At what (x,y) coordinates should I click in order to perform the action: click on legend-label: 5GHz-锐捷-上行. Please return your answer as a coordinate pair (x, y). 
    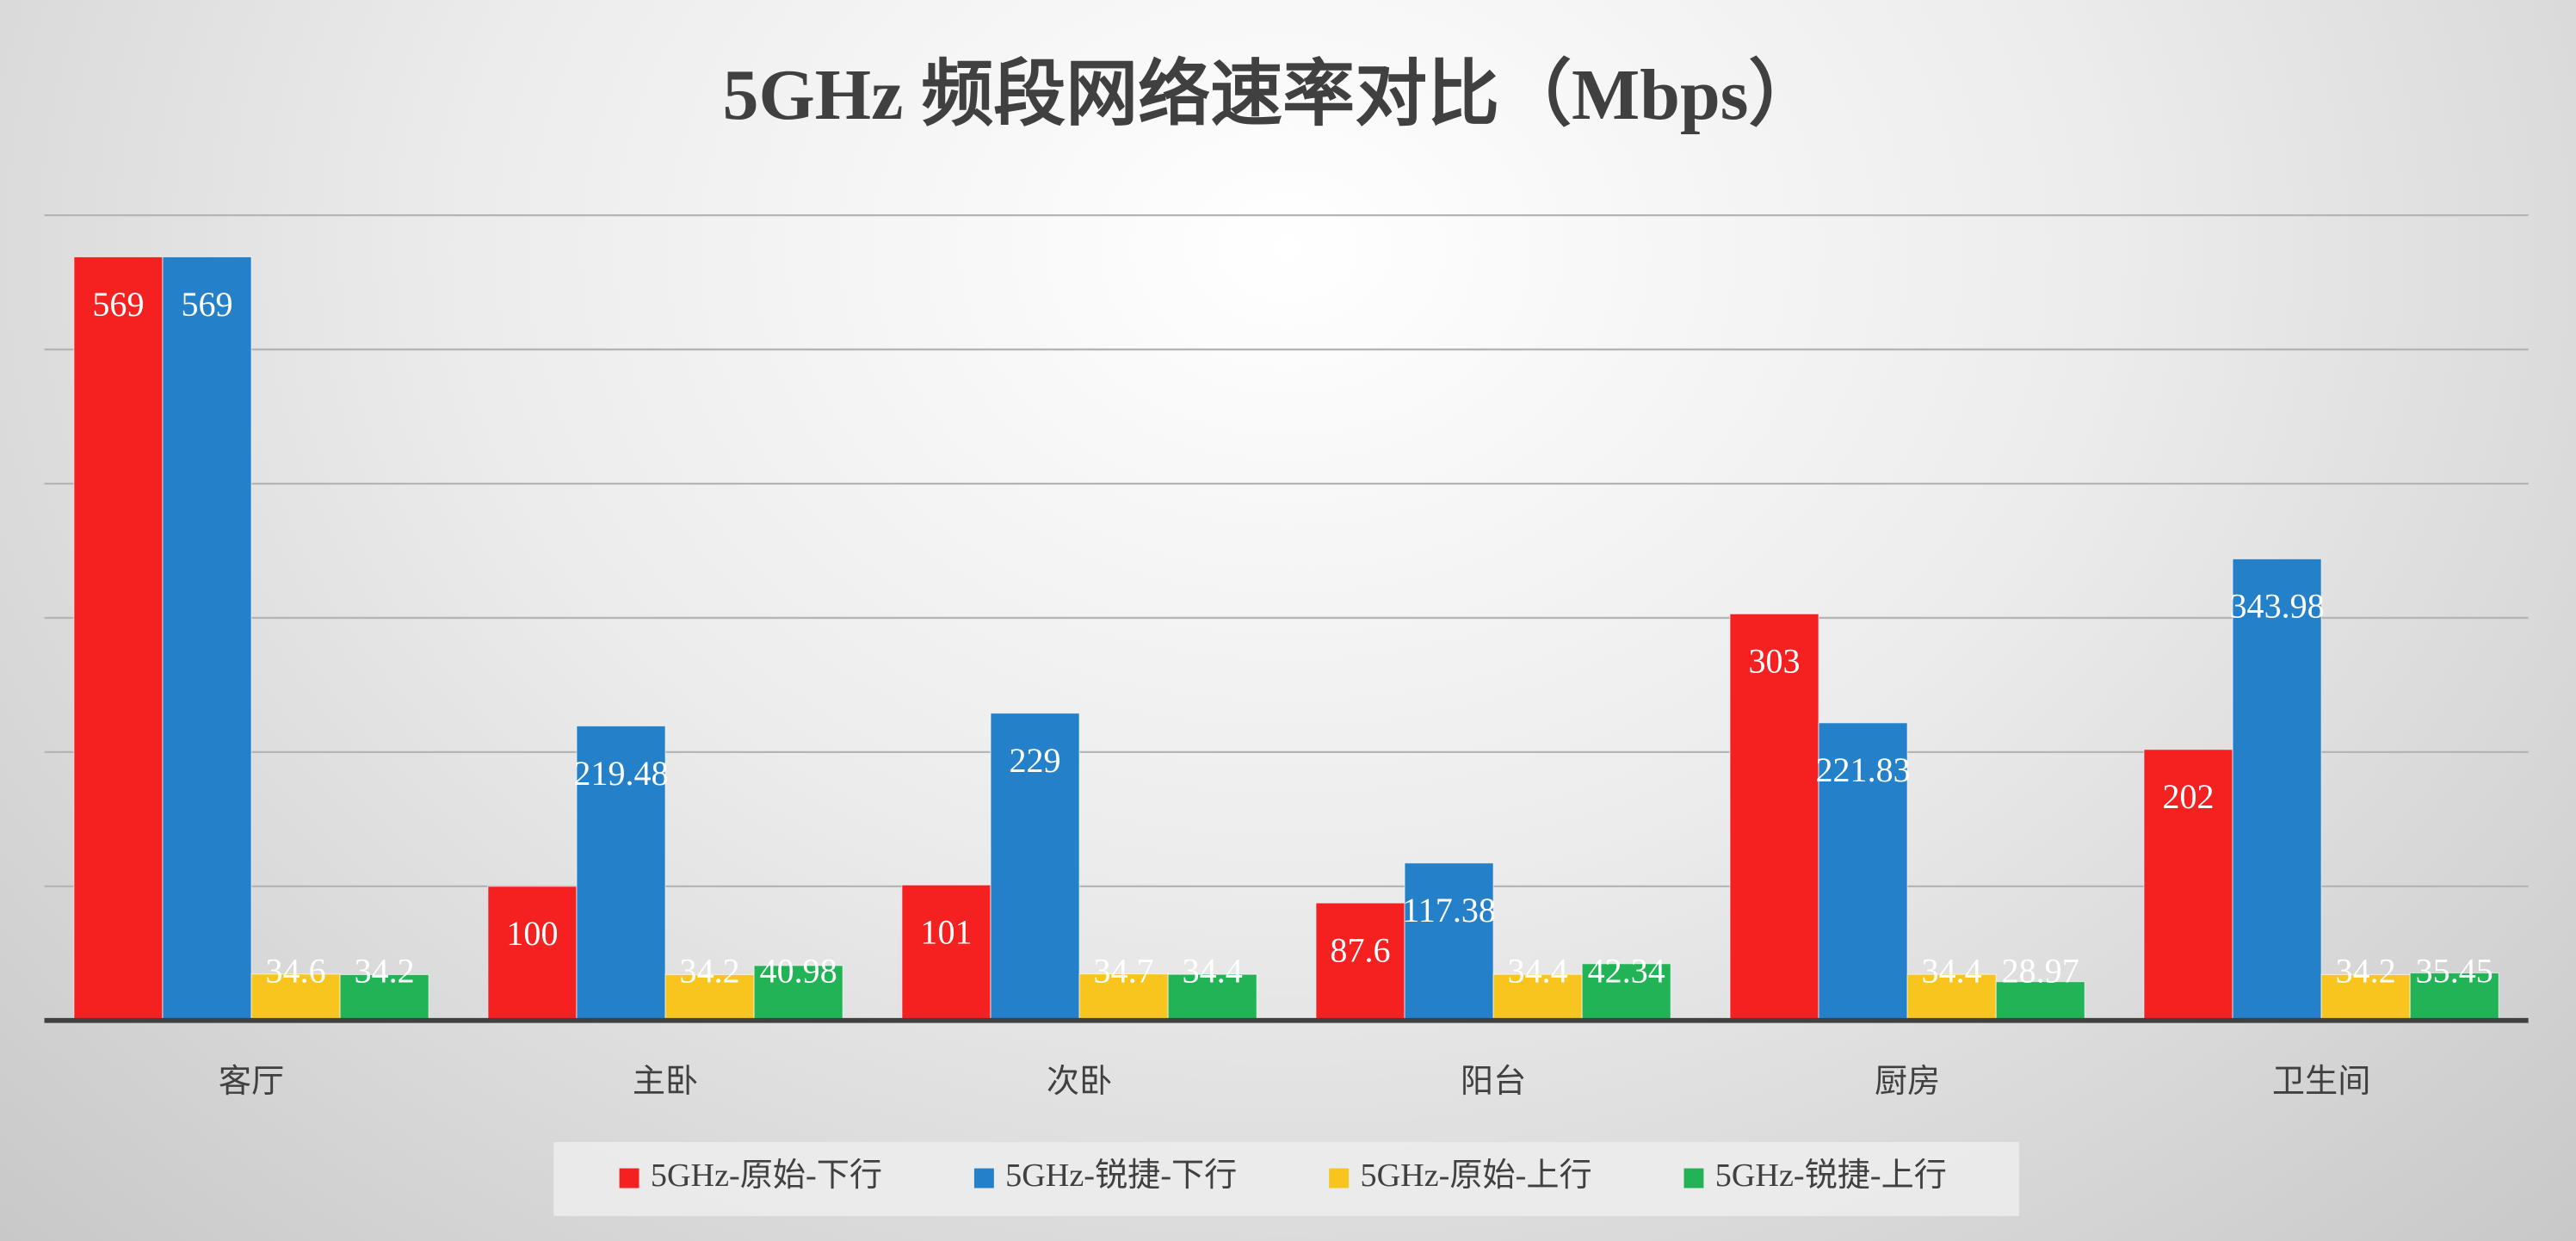
    Looking at the image, I should click on (1831, 1175).